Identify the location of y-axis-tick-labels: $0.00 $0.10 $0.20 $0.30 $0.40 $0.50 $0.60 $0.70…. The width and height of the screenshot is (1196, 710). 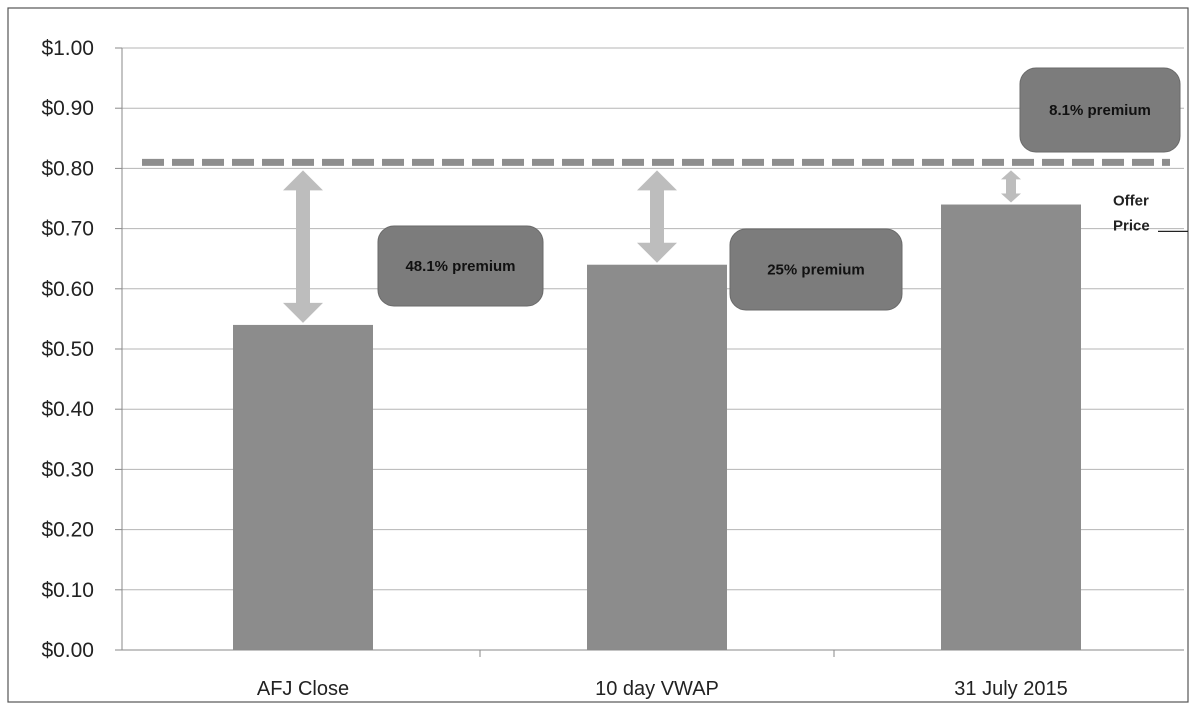
(67, 349).